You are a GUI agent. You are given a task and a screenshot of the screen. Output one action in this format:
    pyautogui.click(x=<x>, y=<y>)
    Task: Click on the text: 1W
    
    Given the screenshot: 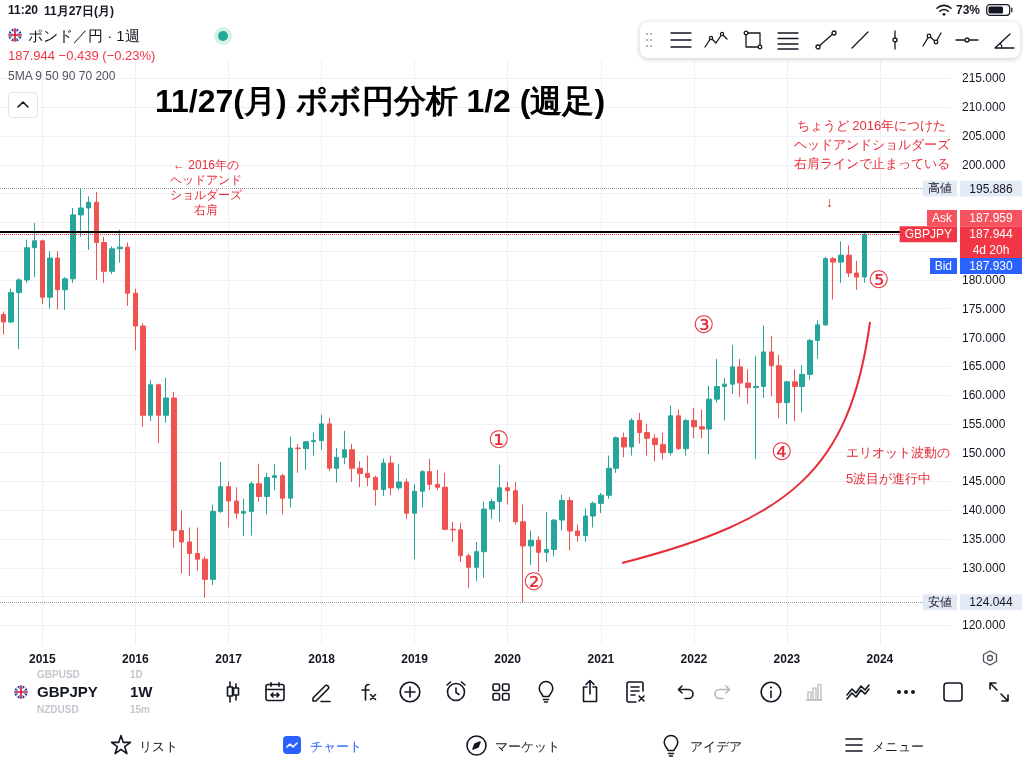 What is the action you would take?
    pyautogui.click(x=141, y=691)
    